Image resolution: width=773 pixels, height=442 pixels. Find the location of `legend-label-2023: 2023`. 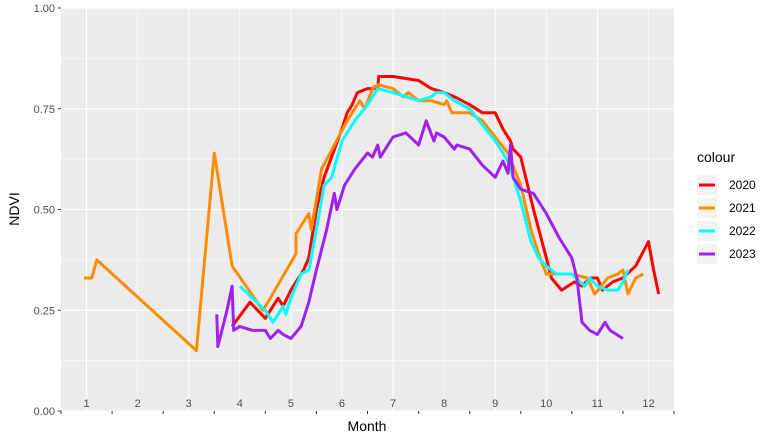

legend-label-2023: 2023 is located at coordinates (742, 254).